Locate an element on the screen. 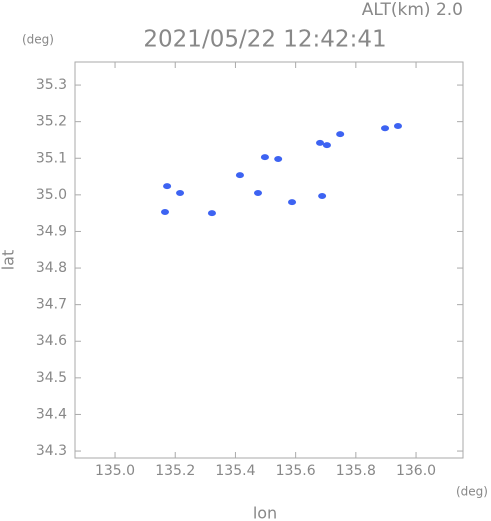 The width and height of the screenshot is (491, 521). altitude-label: ALT(km) 2.0 is located at coordinates (412, 10).